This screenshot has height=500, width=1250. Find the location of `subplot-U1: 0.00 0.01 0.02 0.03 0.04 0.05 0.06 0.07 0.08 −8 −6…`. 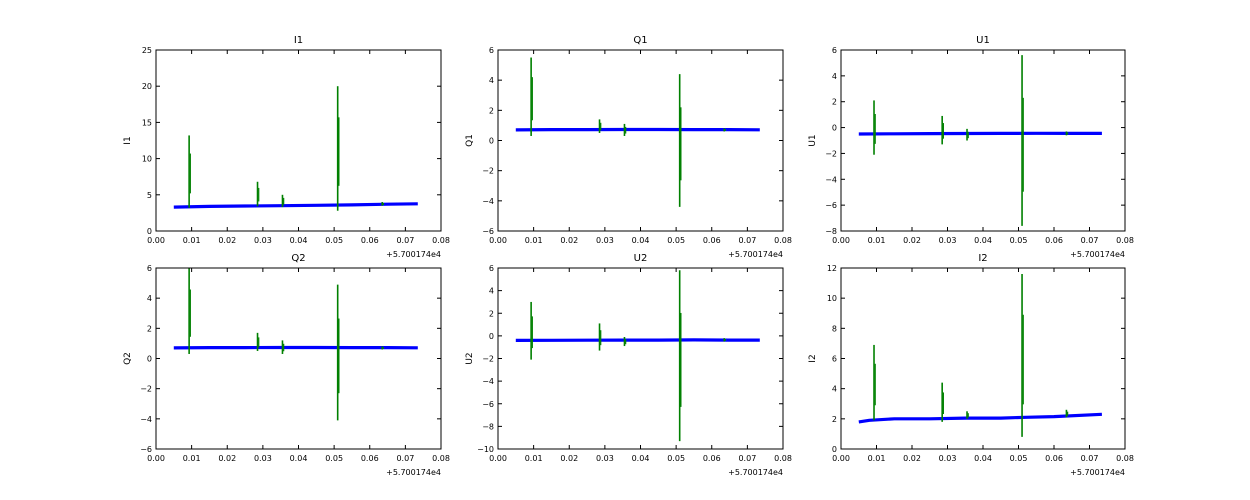

subplot-U1: 0.00 0.01 0.02 0.03 0.04 0.05 0.06 0.07 0.08 −8 −6… is located at coordinates (971, 147).